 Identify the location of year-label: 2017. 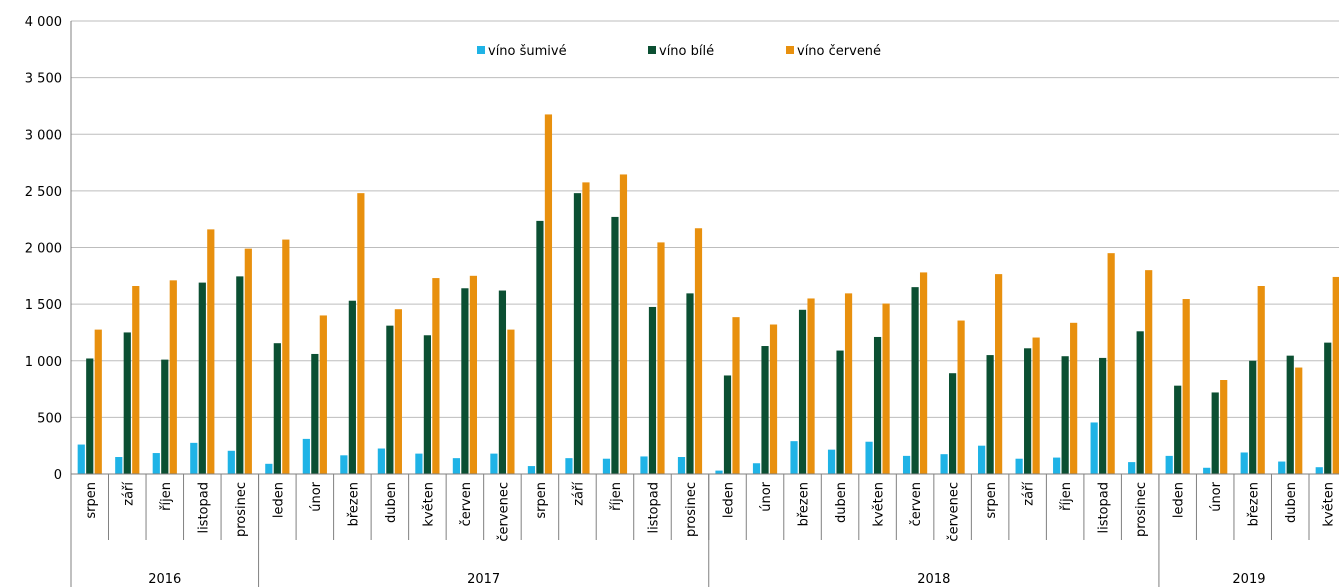
(483, 579).